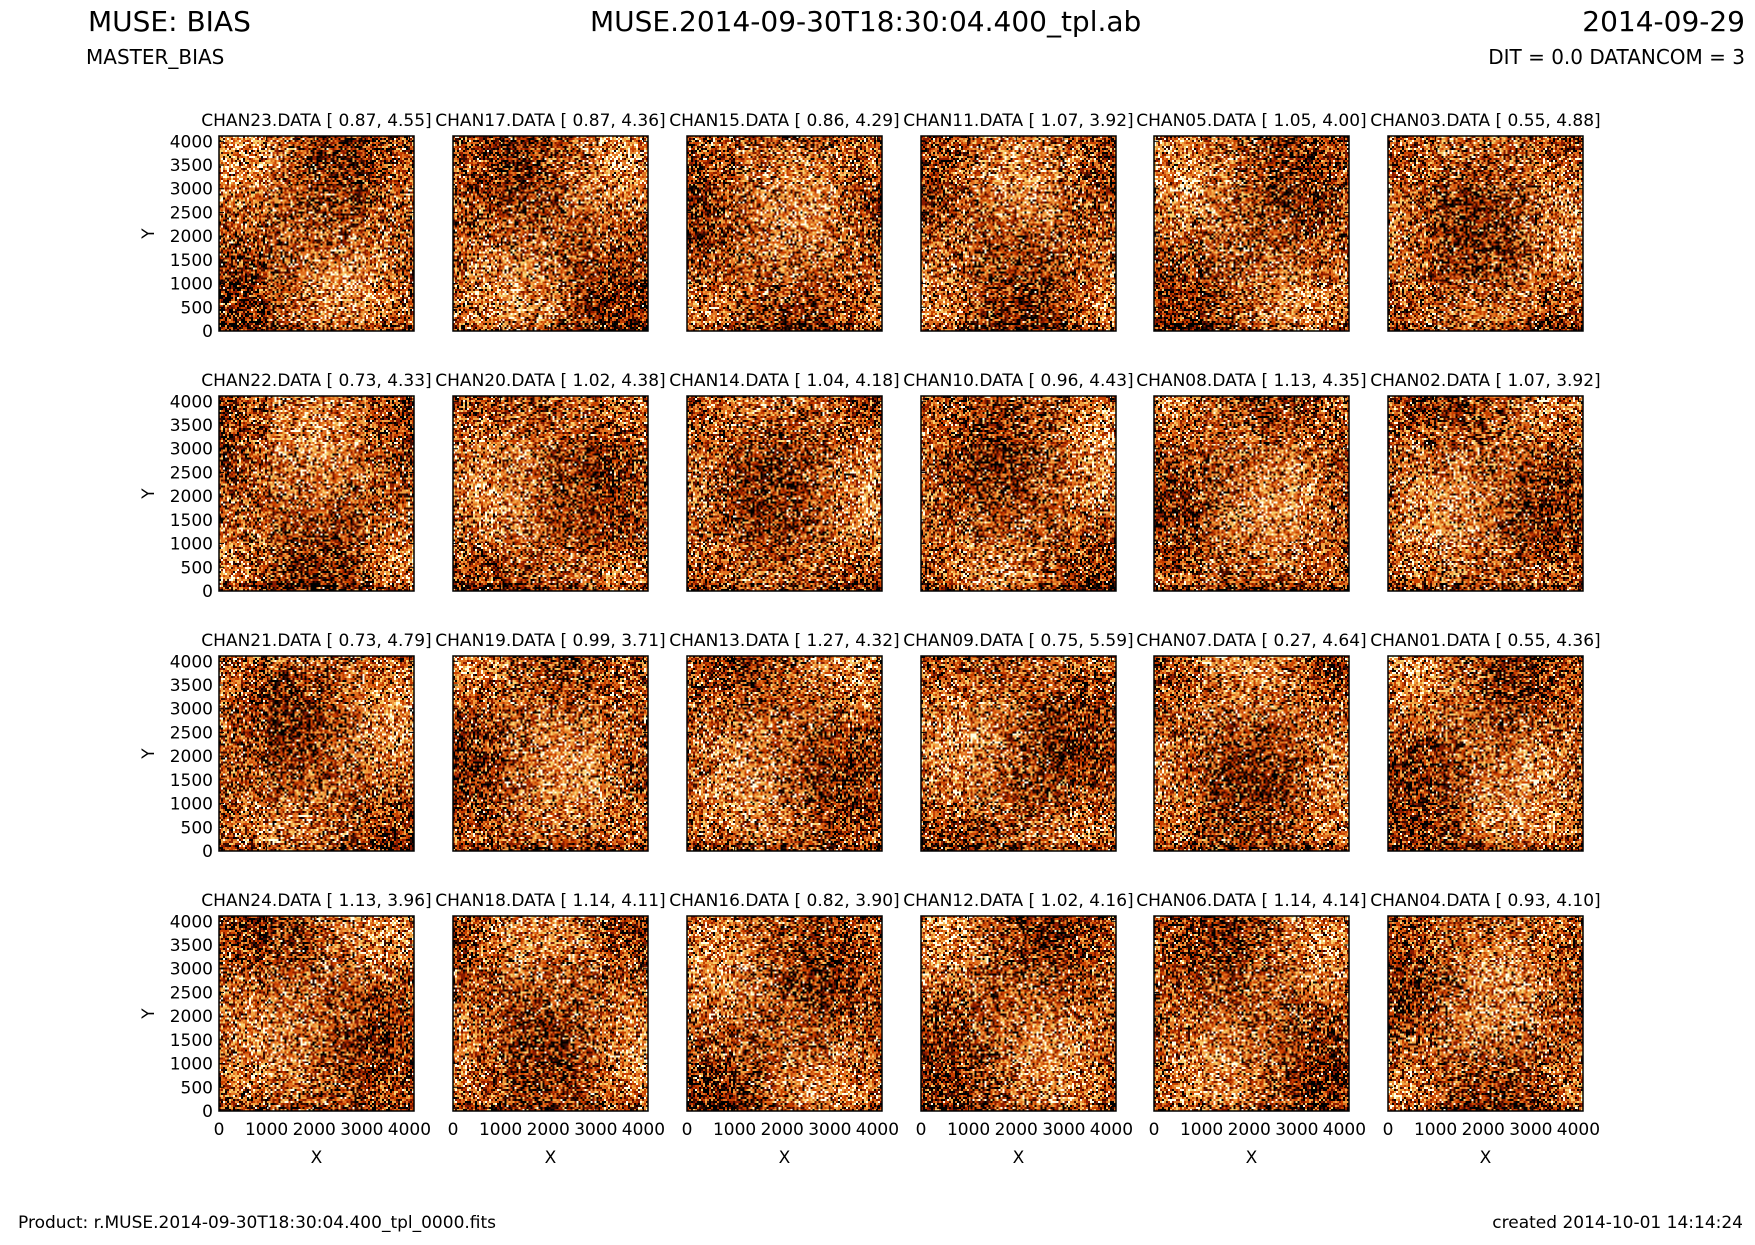 Image resolution: width=1755 pixels, height=1245 pixels. Describe the element at coordinates (1485, 641) in the screenshot. I see `panel-title: CHAN01.DATA [ 0.55, 4.36]` at that location.